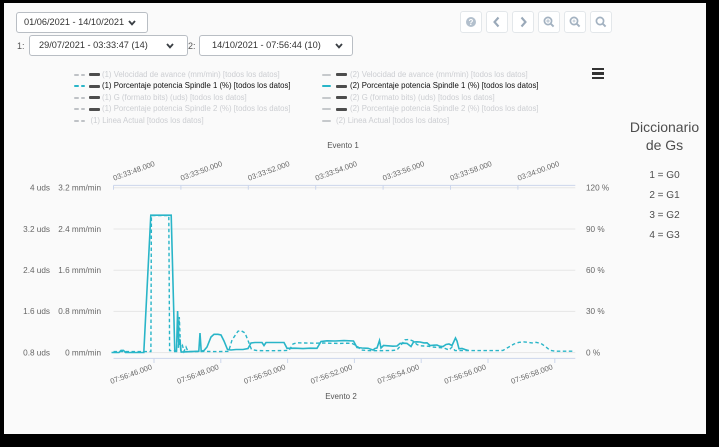  What do you see at coordinates (198, 373) in the screenshot?
I see `svg-text: 07:56:48.000` at bounding box center [198, 373].